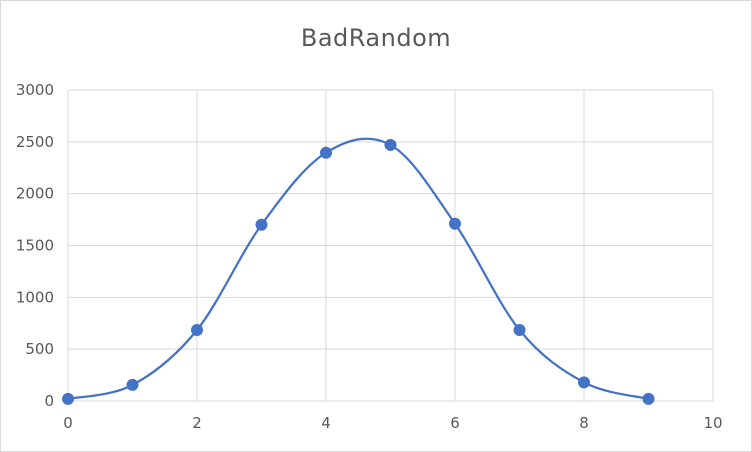  What do you see at coordinates (68, 423) in the screenshot?
I see `x-tick-label: 0` at bounding box center [68, 423].